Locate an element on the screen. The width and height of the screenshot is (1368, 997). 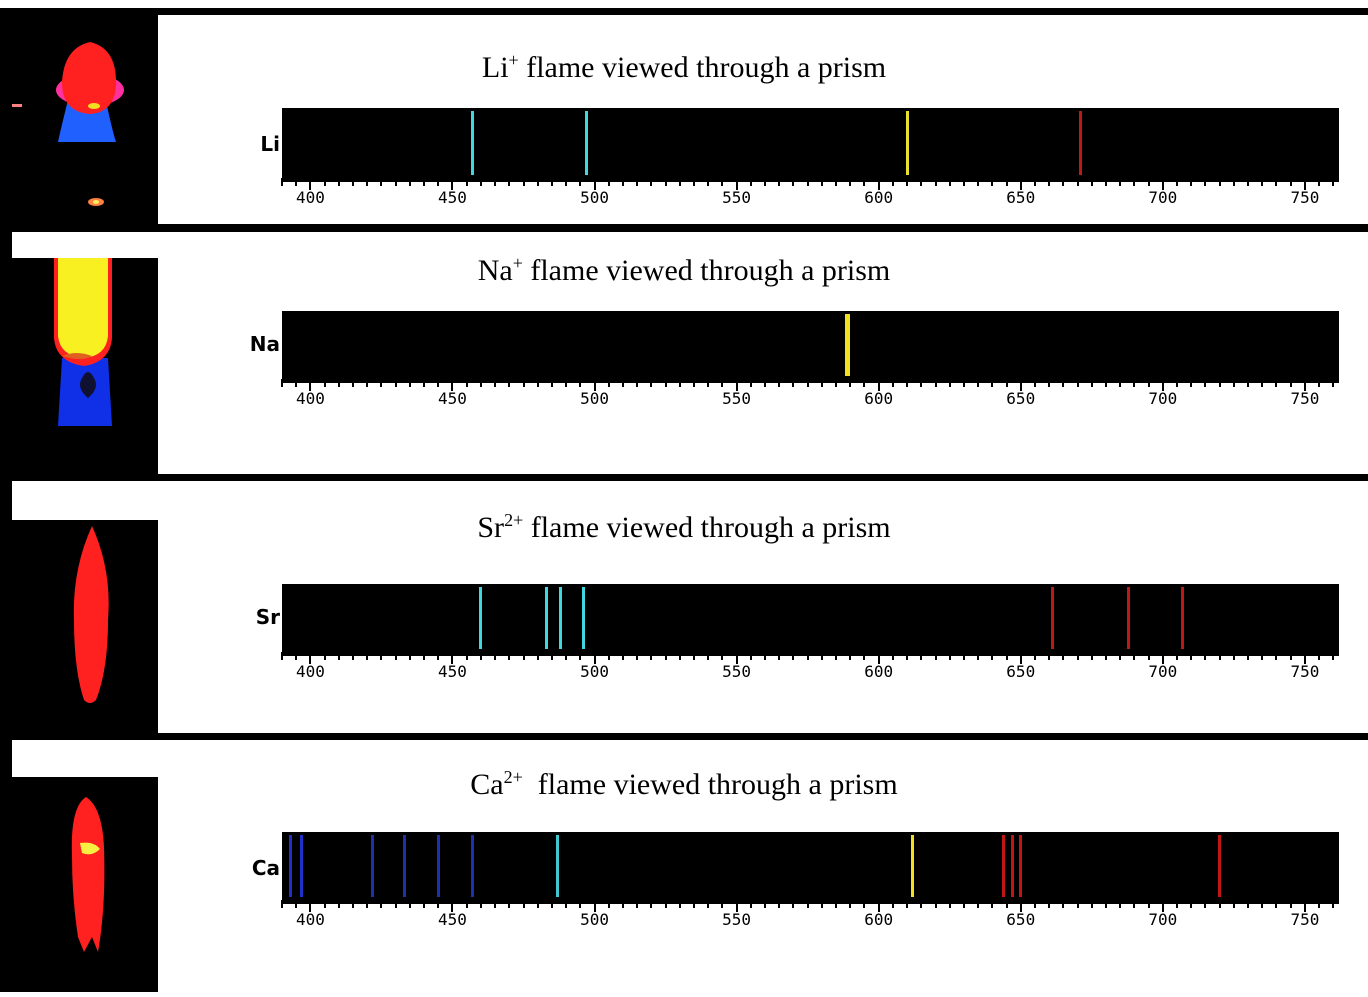
axis-tick-label: 400 is located at coordinates (310, 671).